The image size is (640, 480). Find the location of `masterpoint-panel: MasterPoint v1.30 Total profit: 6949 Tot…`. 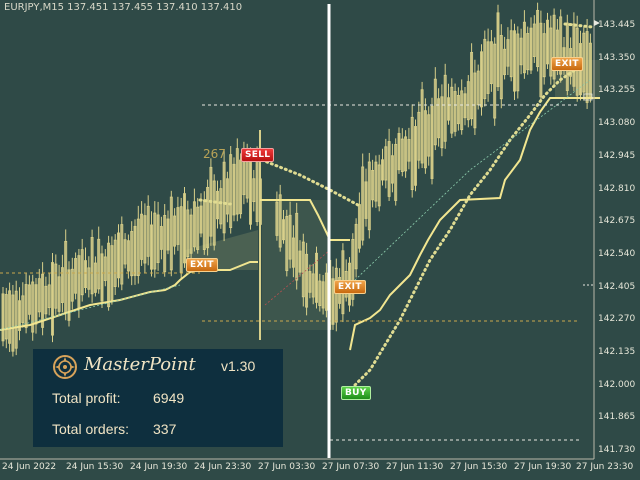

masterpoint-panel: MasterPoint v1.30 Total profit: 6949 Tot… is located at coordinates (158, 398).